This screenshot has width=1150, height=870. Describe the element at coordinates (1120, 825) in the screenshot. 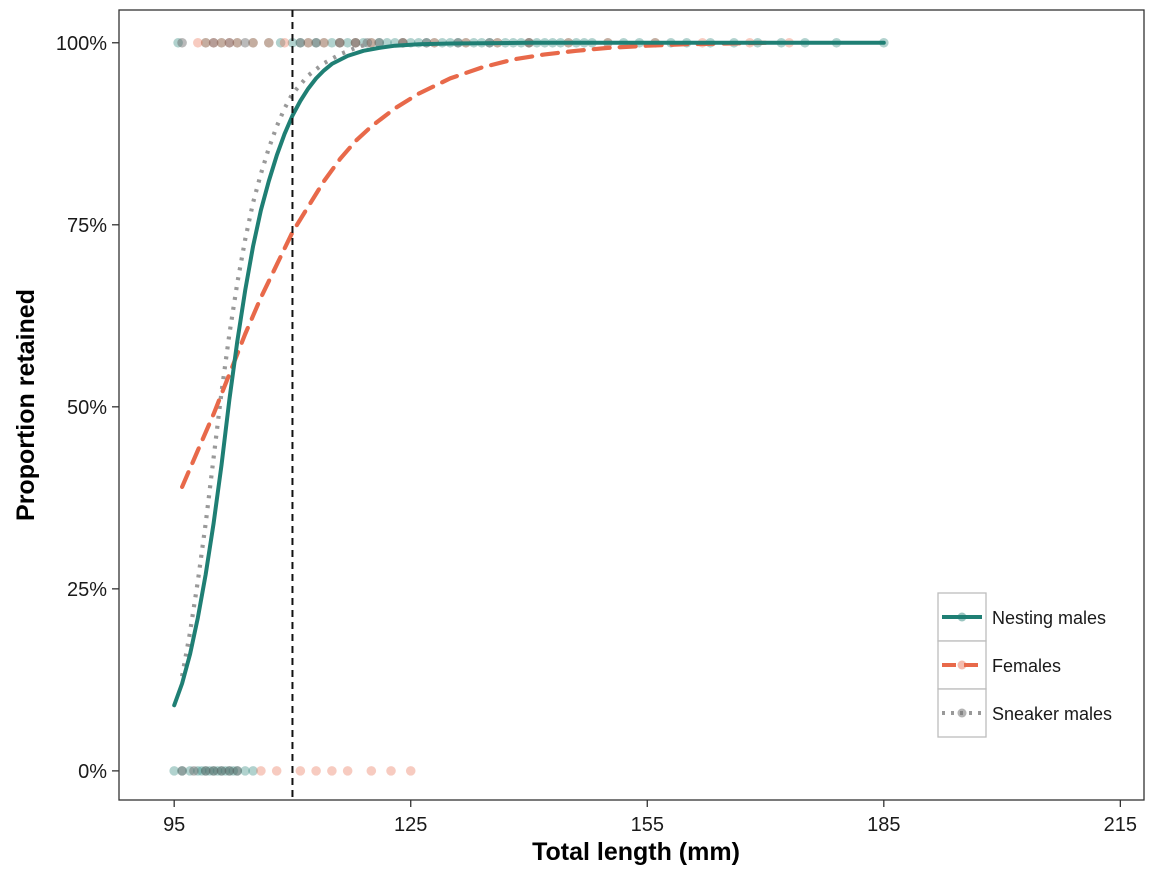

I see `x-tick-label: 215` at that location.